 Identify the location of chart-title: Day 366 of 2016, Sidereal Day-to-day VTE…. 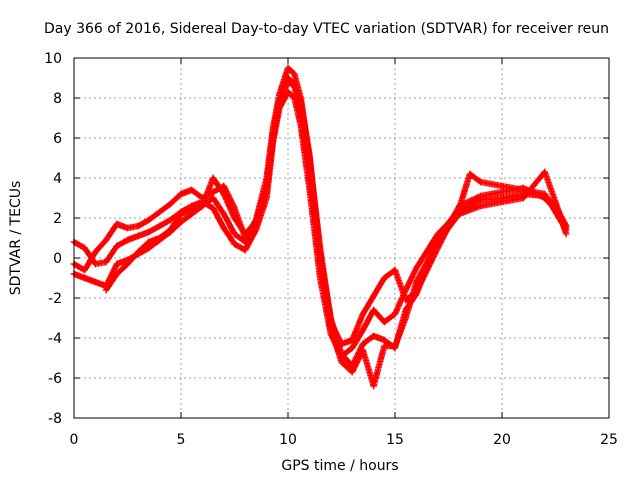
(326, 29).